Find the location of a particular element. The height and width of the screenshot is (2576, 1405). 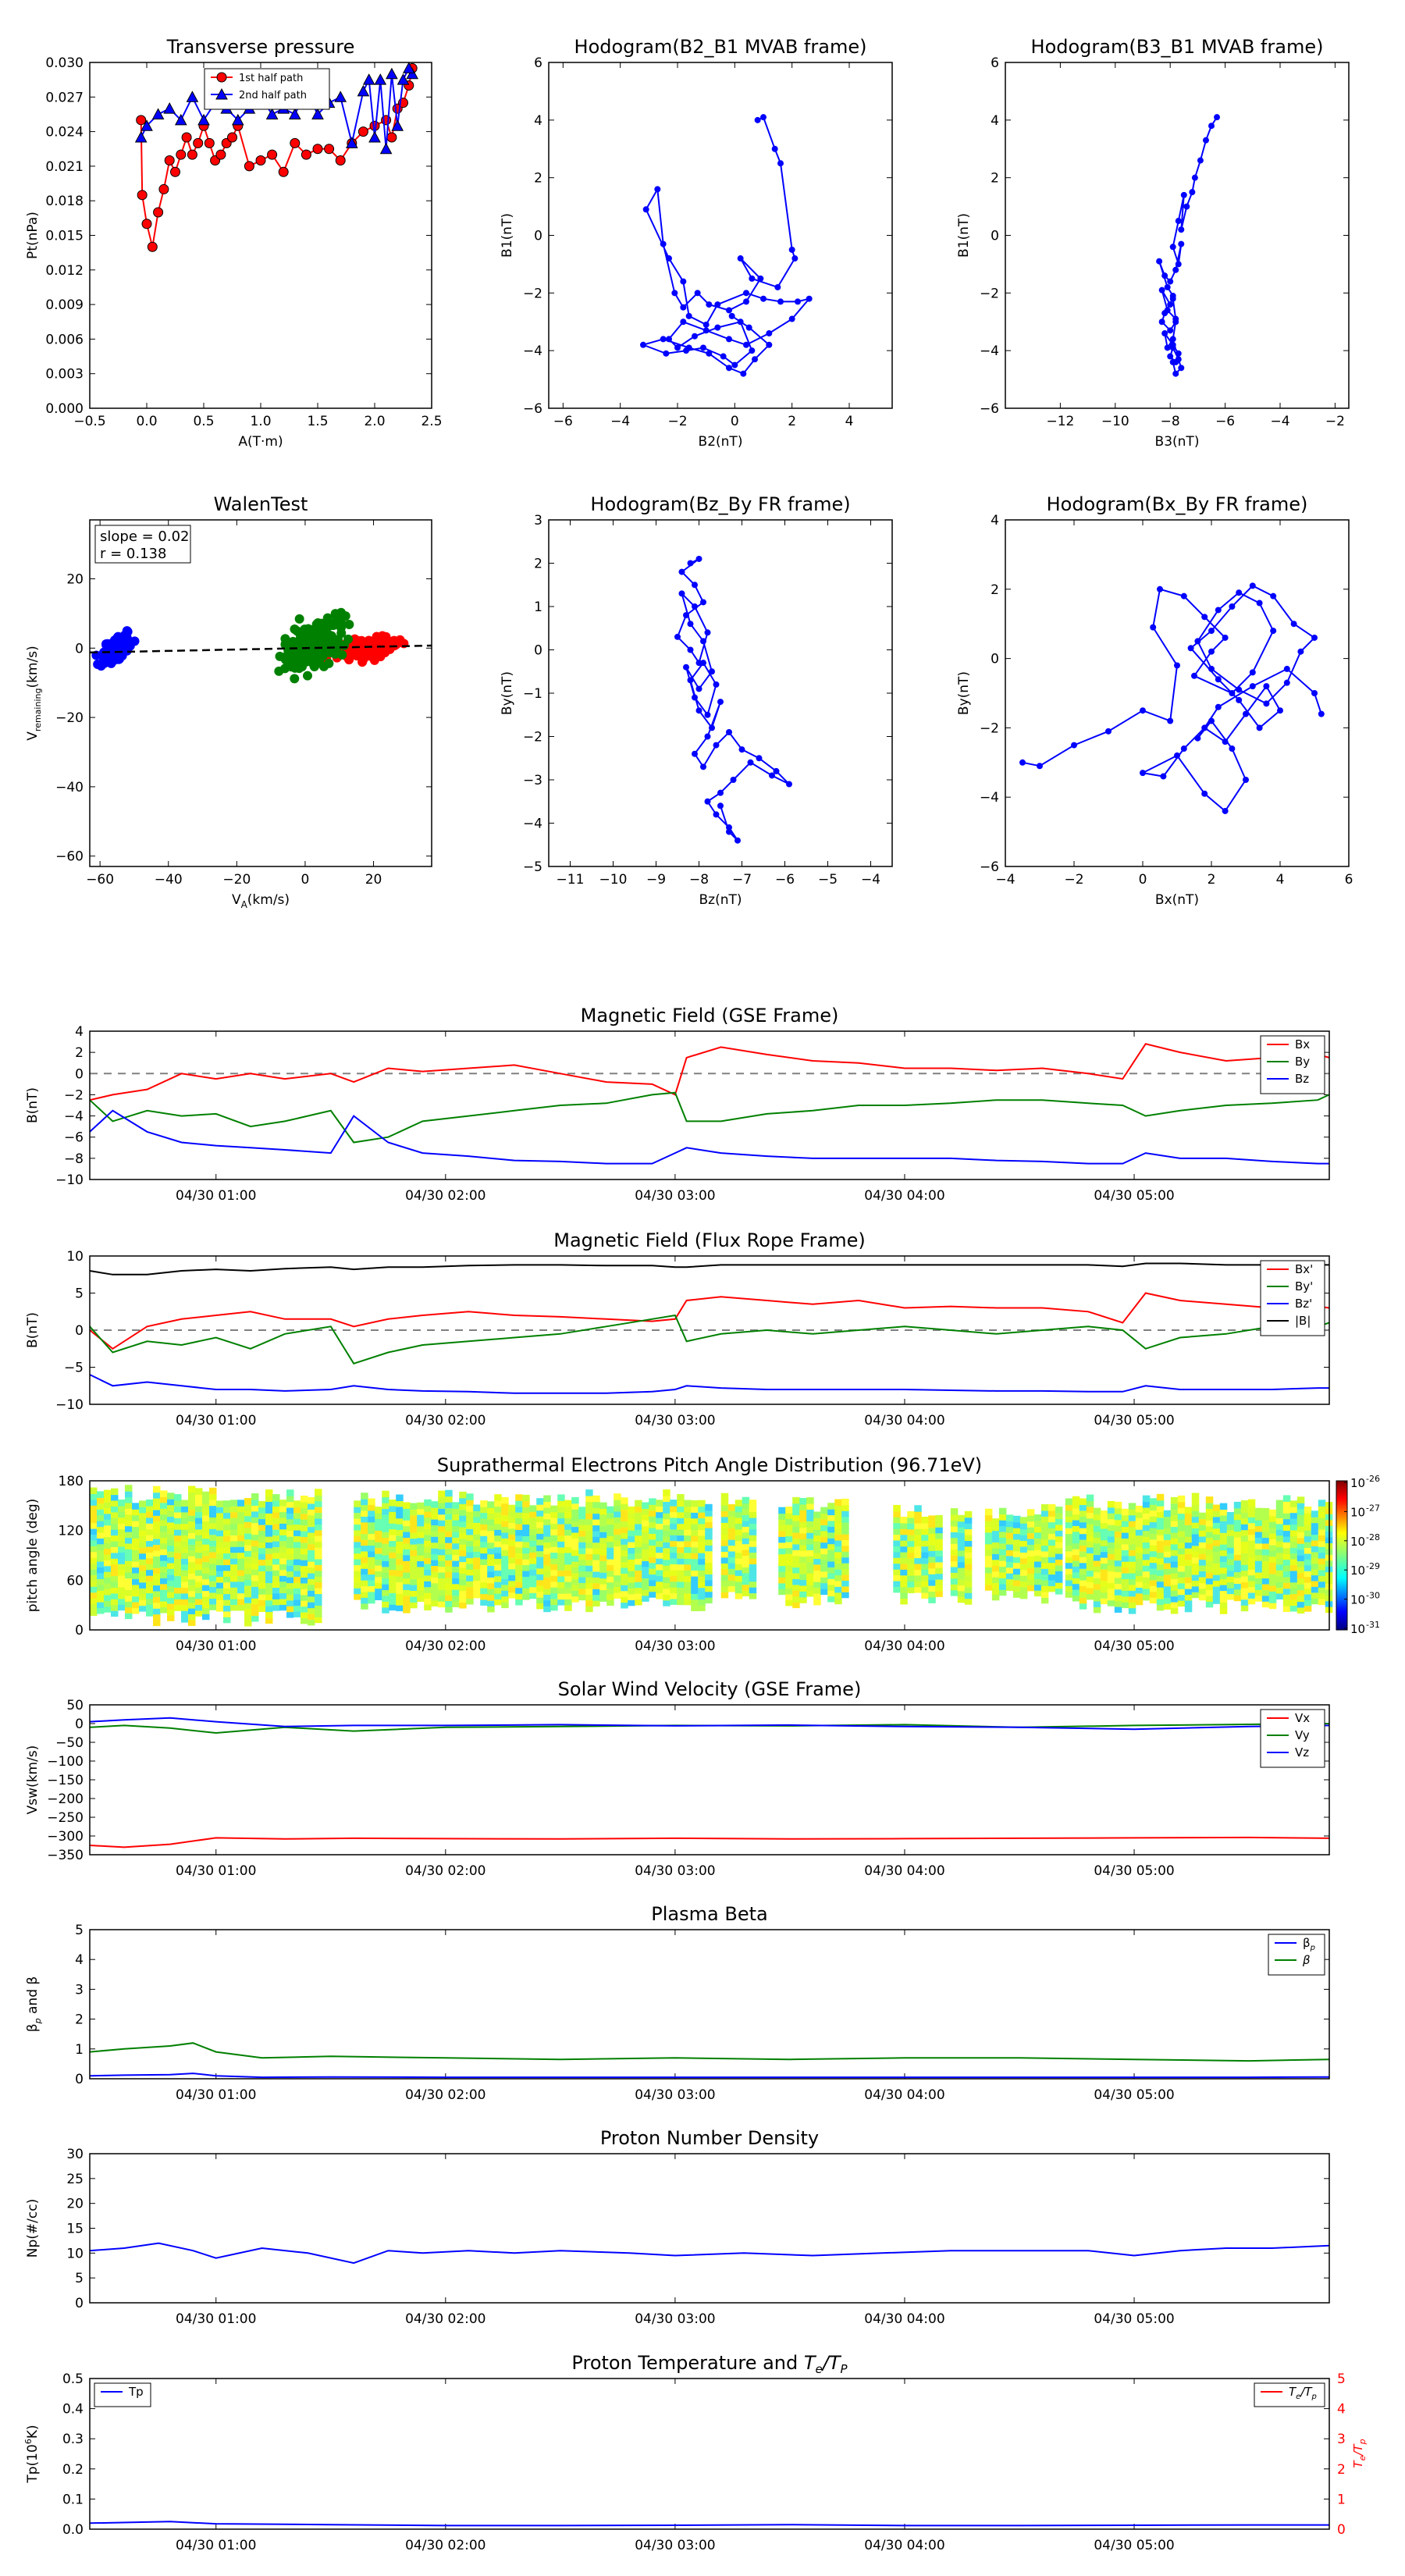

y-tick-label: −20 is located at coordinates (69, 718).